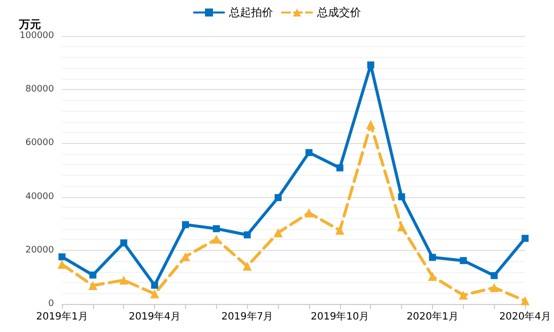 This screenshot has height=332, width=554. I want to click on legend-label: 总起拍价, so click(250, 12).